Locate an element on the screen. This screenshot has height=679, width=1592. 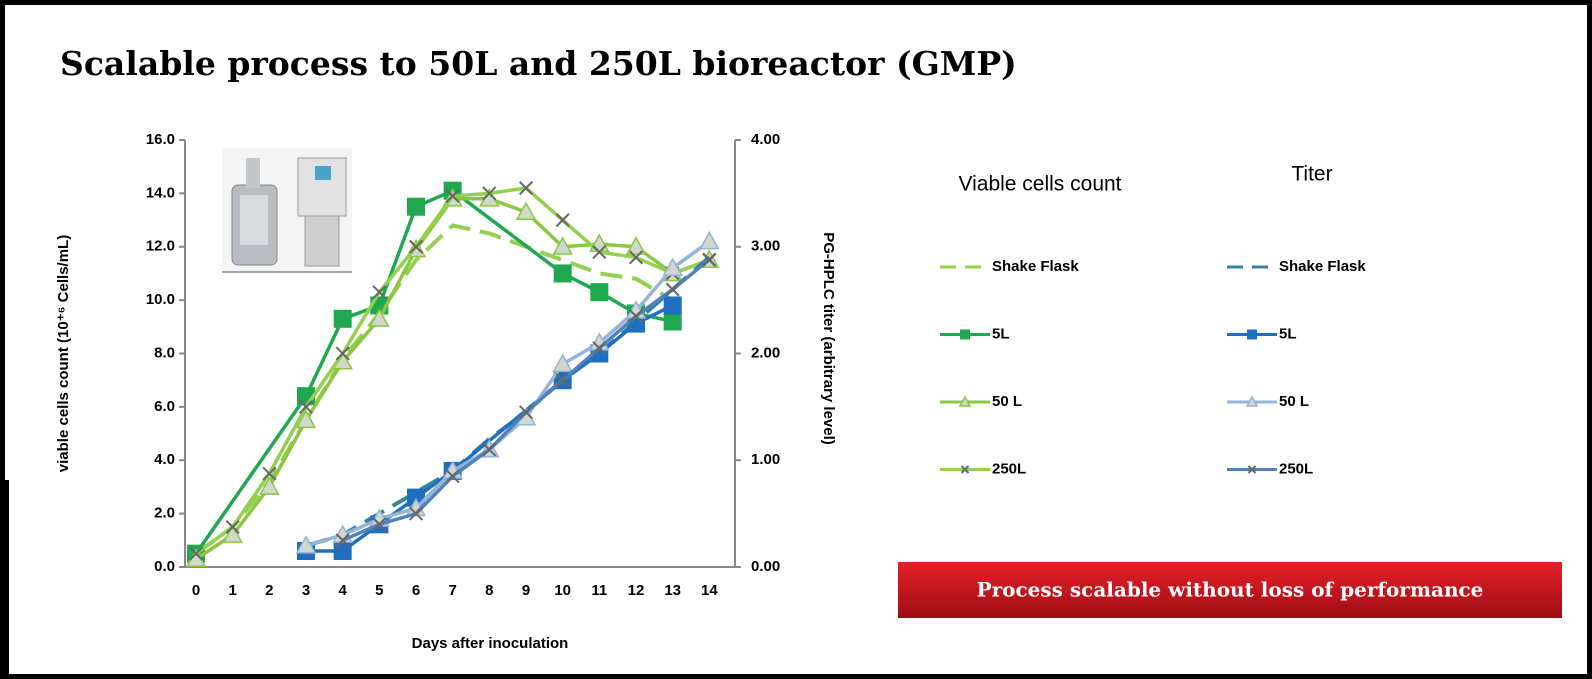
y2-tick-label: 2.00 is located at coordinates (765, 352).